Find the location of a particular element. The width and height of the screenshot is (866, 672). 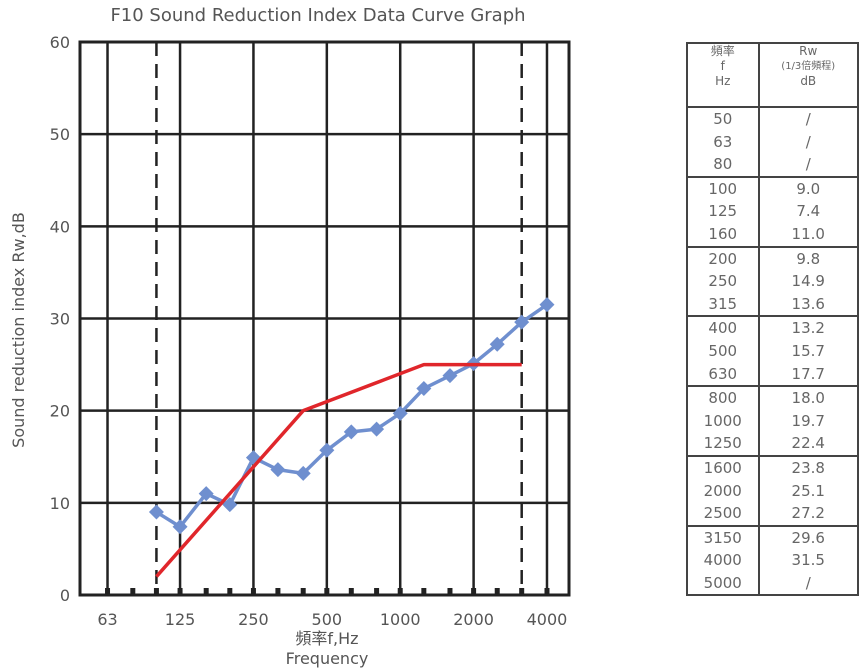

x-tick-label: 500 is located at coordinates (327, 619).